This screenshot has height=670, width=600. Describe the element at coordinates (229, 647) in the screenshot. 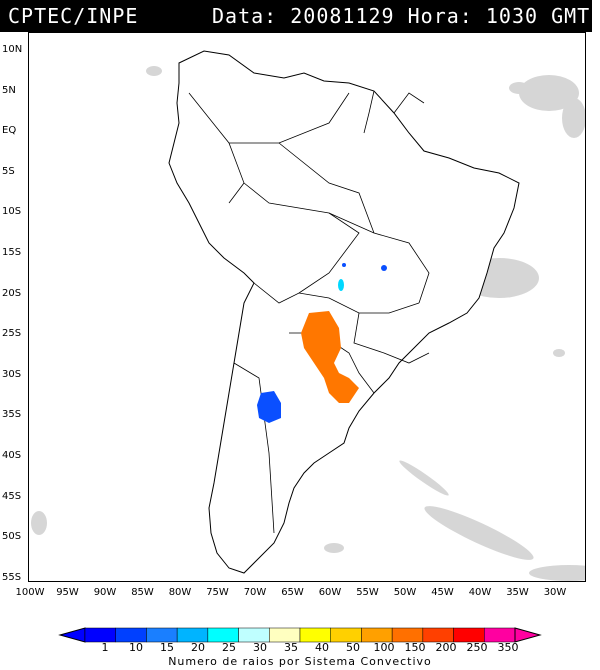

I see `legend-tick-label: 25` at that location.